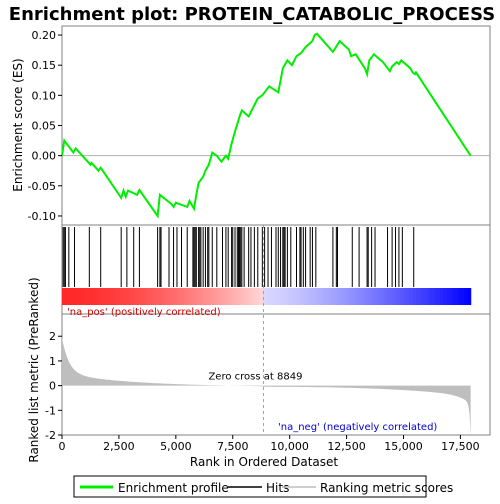 This screenshot has height=504, width=500. I want to click on metric-tick-label: -1, so click(50, 410).